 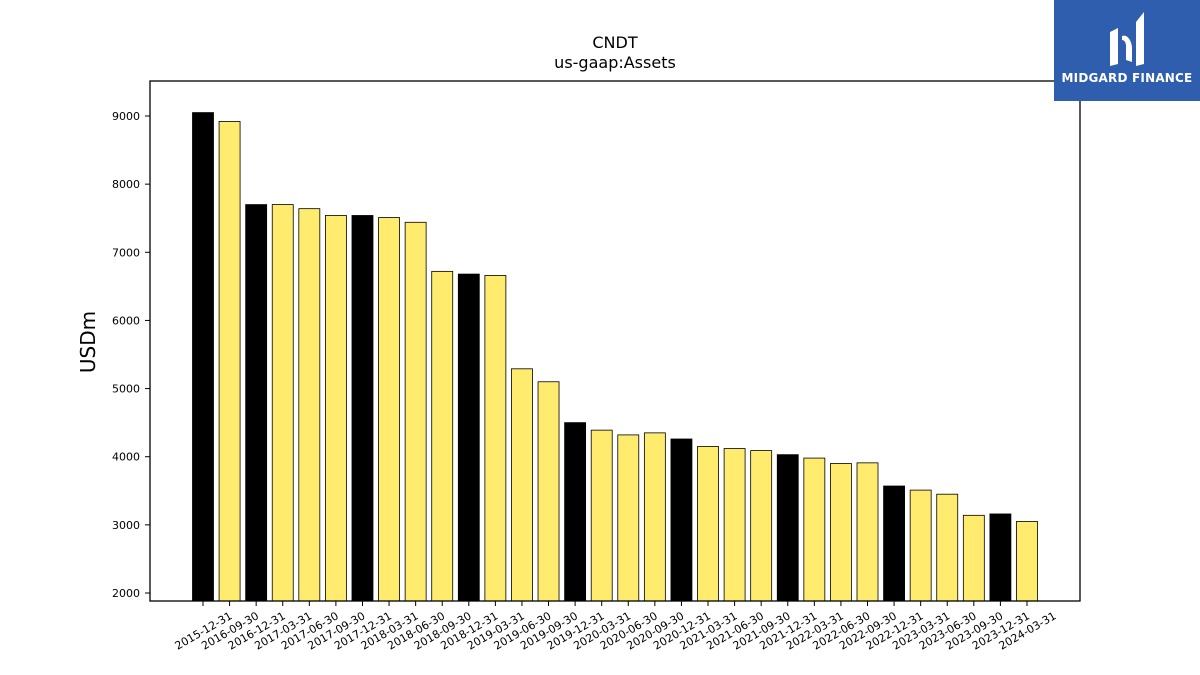 I want to click on chart-title: CNDT, so click(x=614, y=42).